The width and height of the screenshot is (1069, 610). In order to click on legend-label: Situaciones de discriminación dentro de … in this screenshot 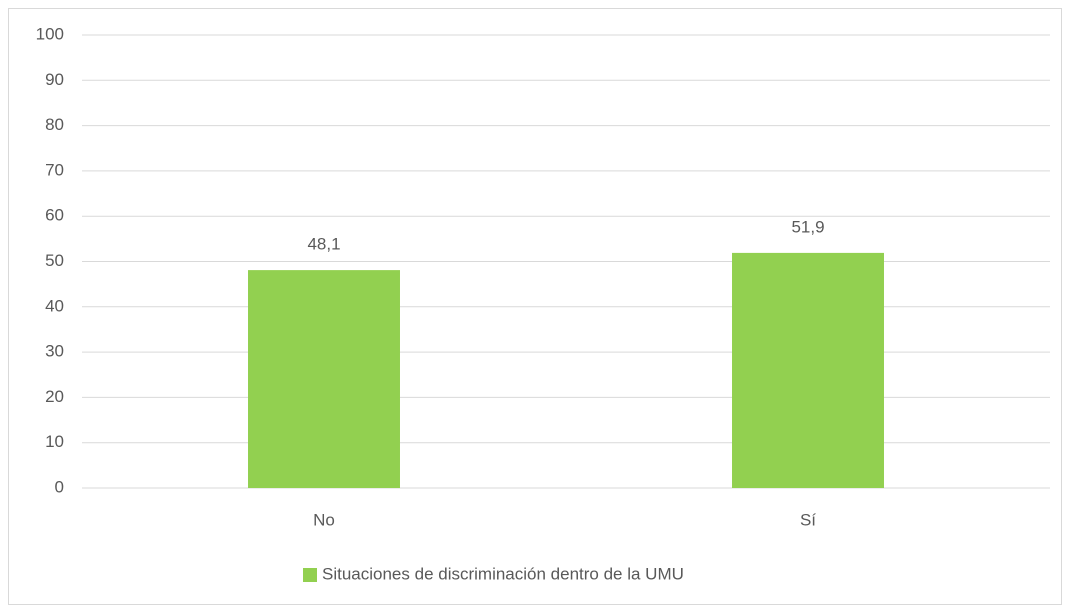, I will do `click(503, 573)`.